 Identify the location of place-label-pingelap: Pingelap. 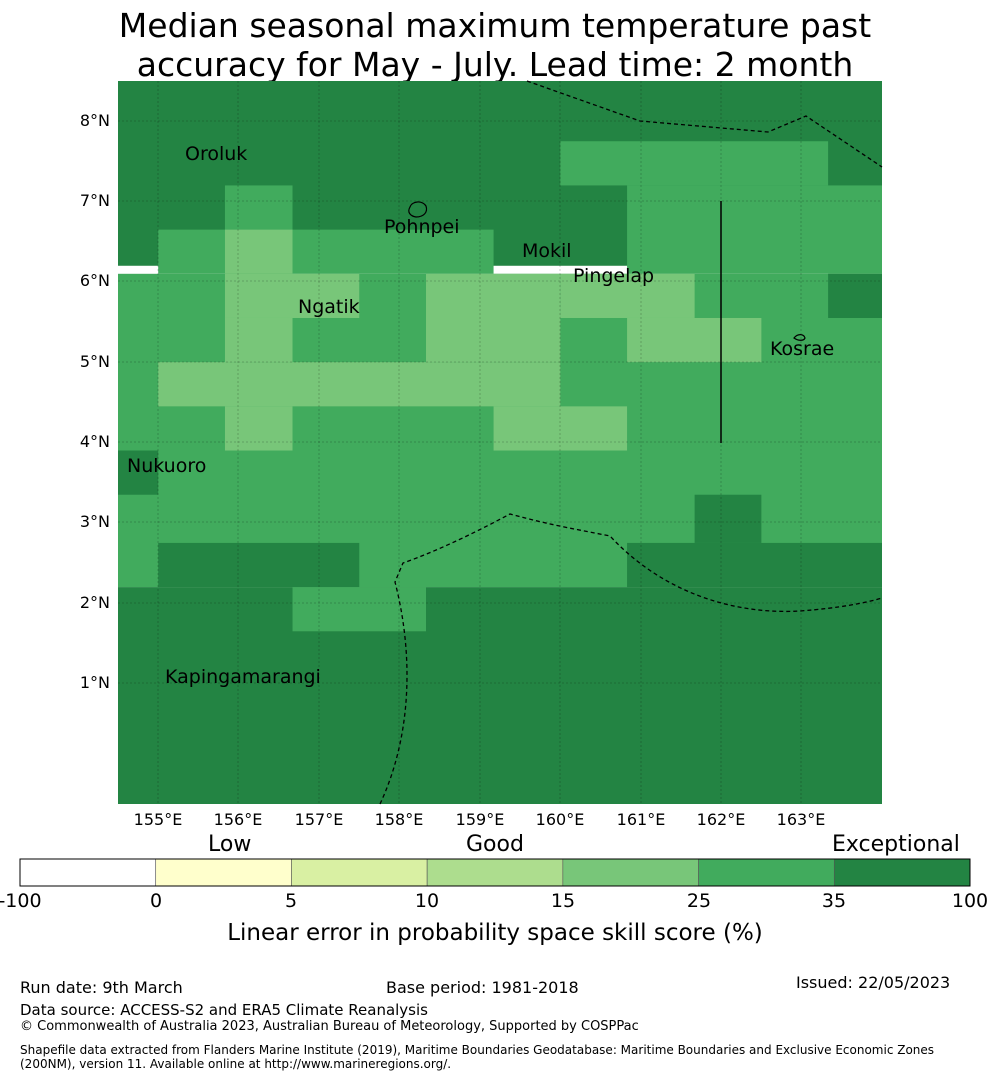
(614, 276).